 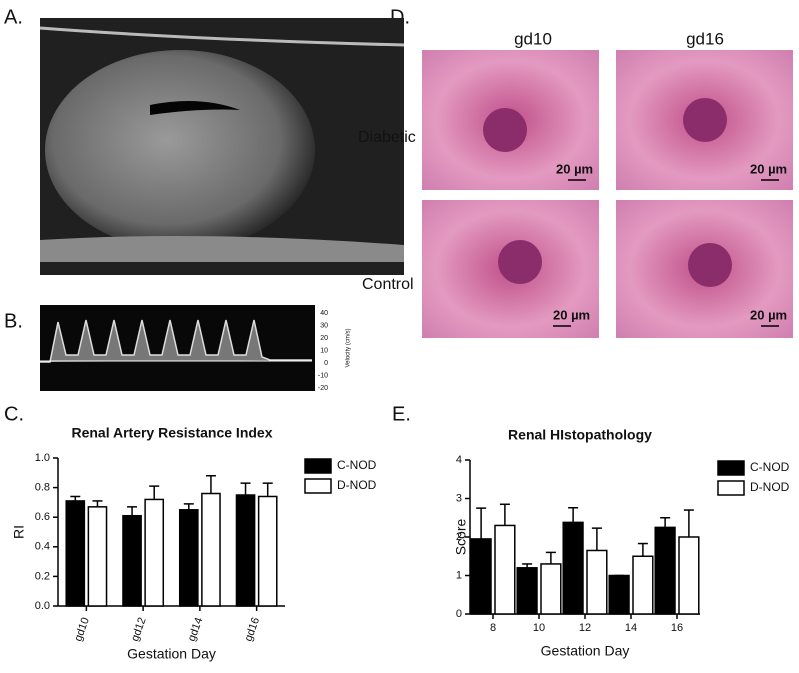 What do you see at coordinates (324, 325) in the screenshot?
I see `doppler-tick-label: 30` at bounding box center [324, 325].